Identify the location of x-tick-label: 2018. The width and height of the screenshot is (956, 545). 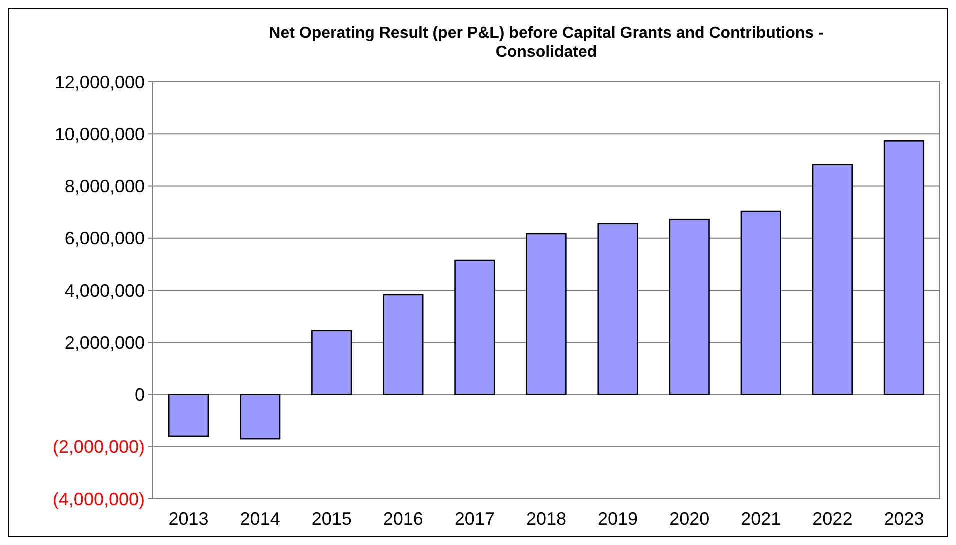
(546, 519).